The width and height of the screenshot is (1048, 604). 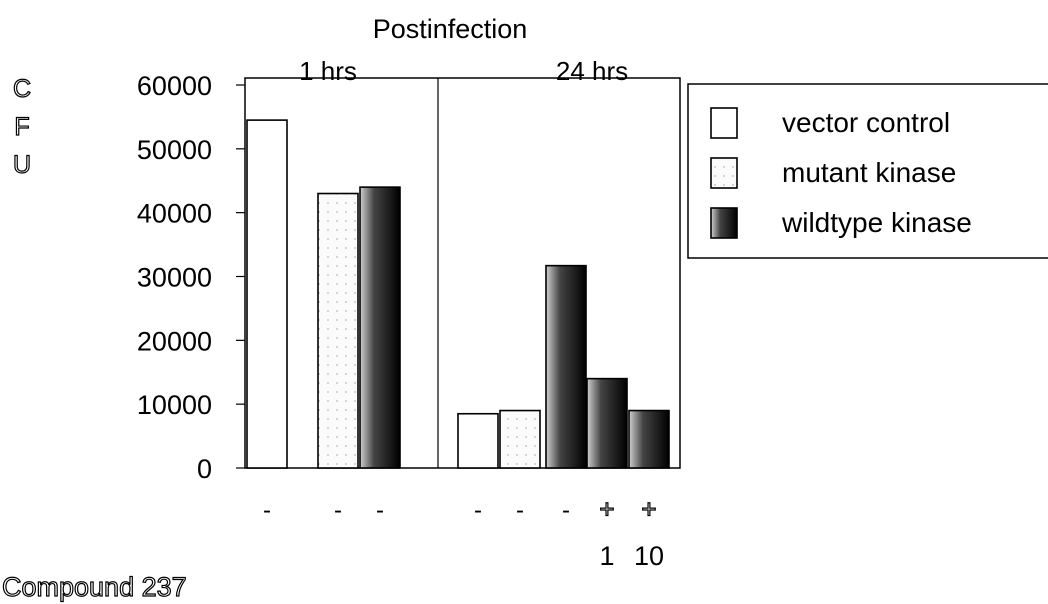 What do you see at coordinates (649, 556) in the screenshot?
I see `dose-label: 10` at bounding box center [649, 556].